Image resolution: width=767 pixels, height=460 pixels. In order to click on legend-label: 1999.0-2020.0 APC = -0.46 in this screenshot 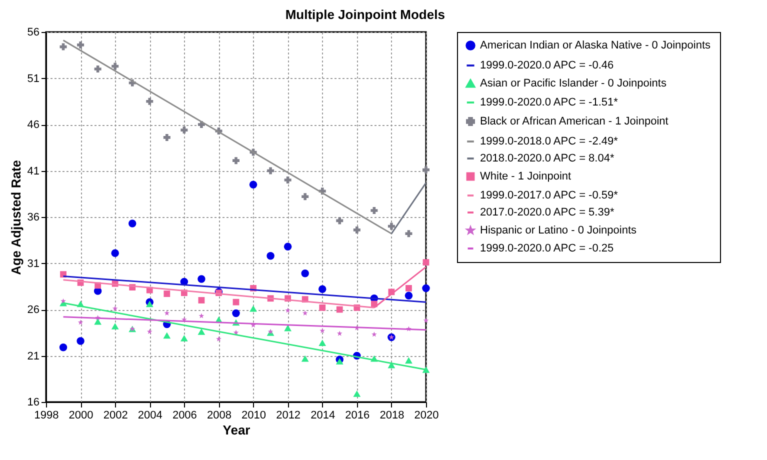, I will do `click(547, 66)`.